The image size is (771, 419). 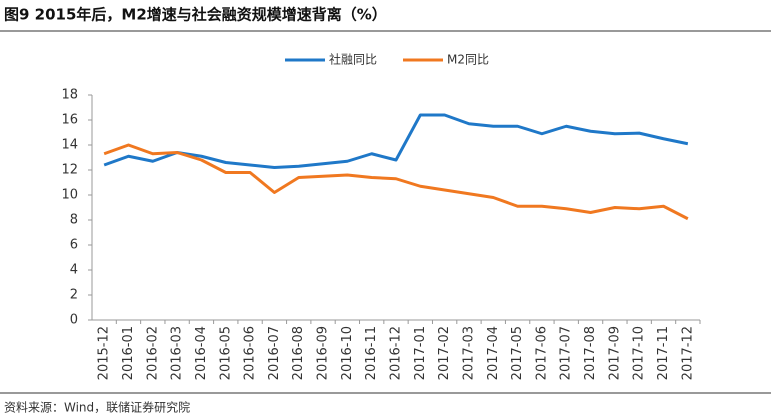 I want to click on legend-label: 社融同比, so click(x=353, y=59).